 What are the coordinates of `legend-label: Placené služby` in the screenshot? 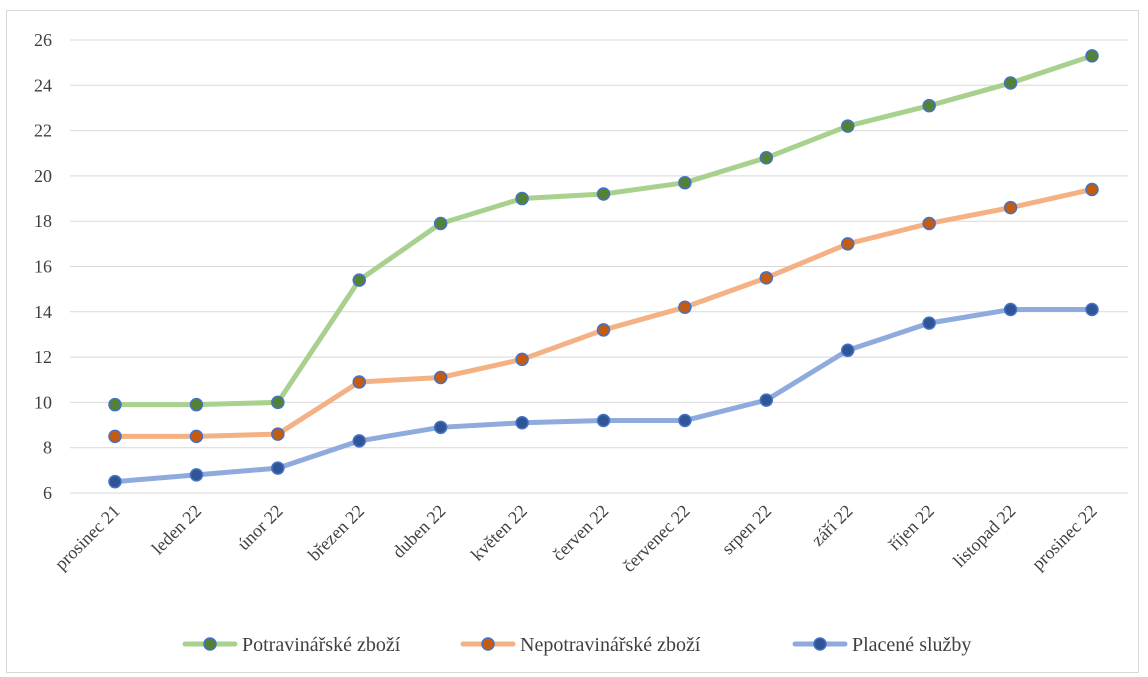 It's located at (911, 645).